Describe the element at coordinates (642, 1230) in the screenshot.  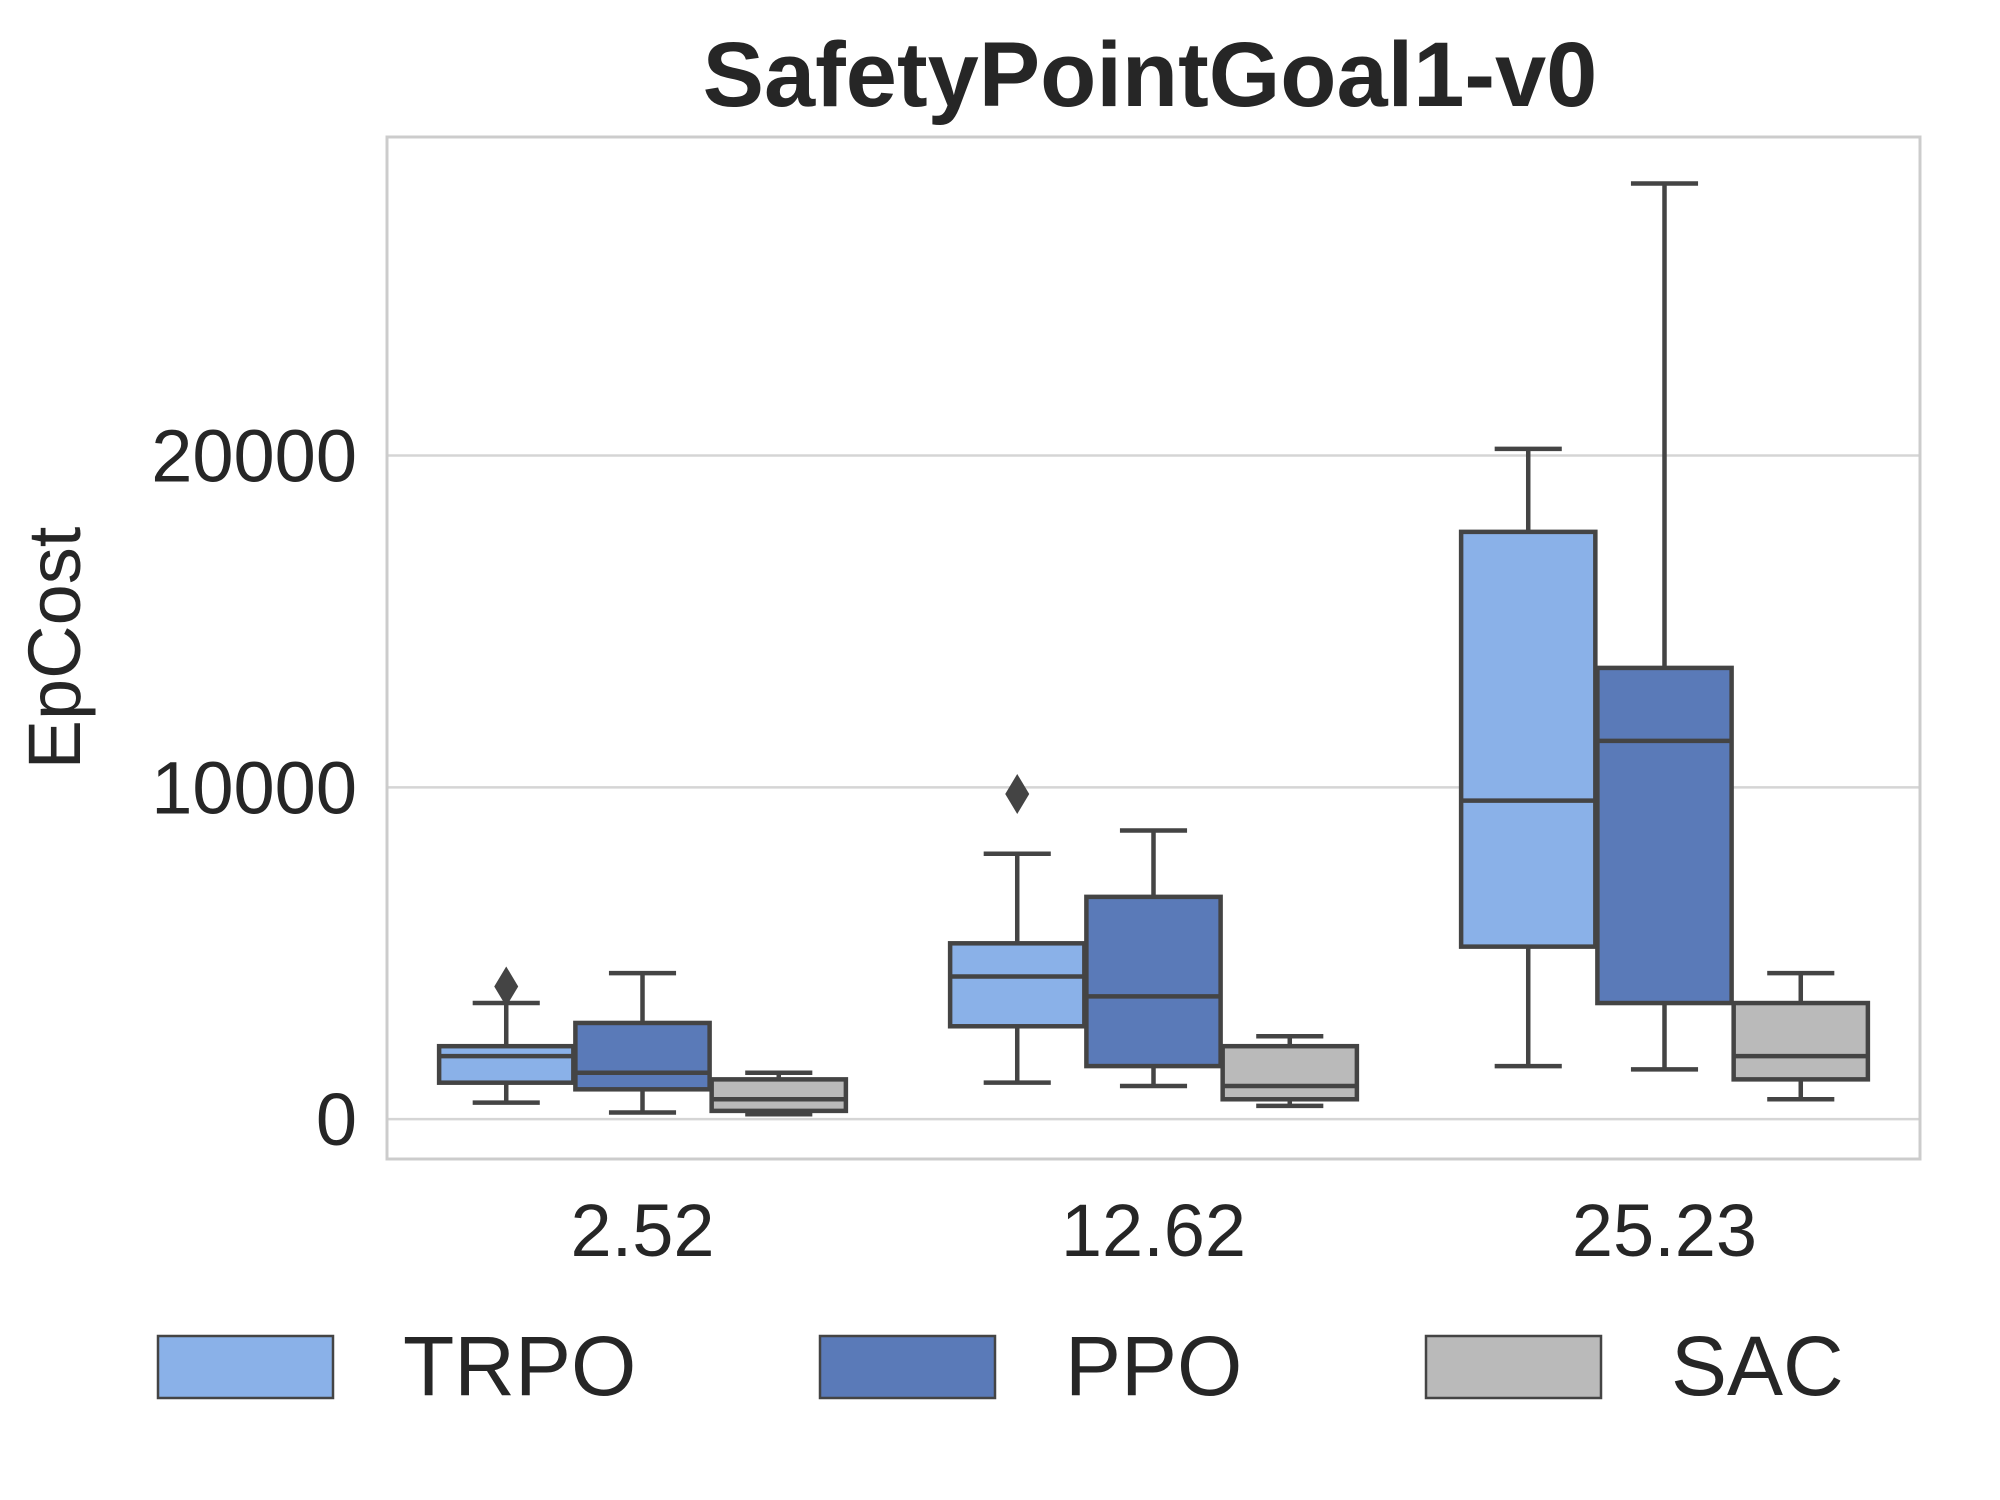
I see `x-tick-label: 2.52` at that location.